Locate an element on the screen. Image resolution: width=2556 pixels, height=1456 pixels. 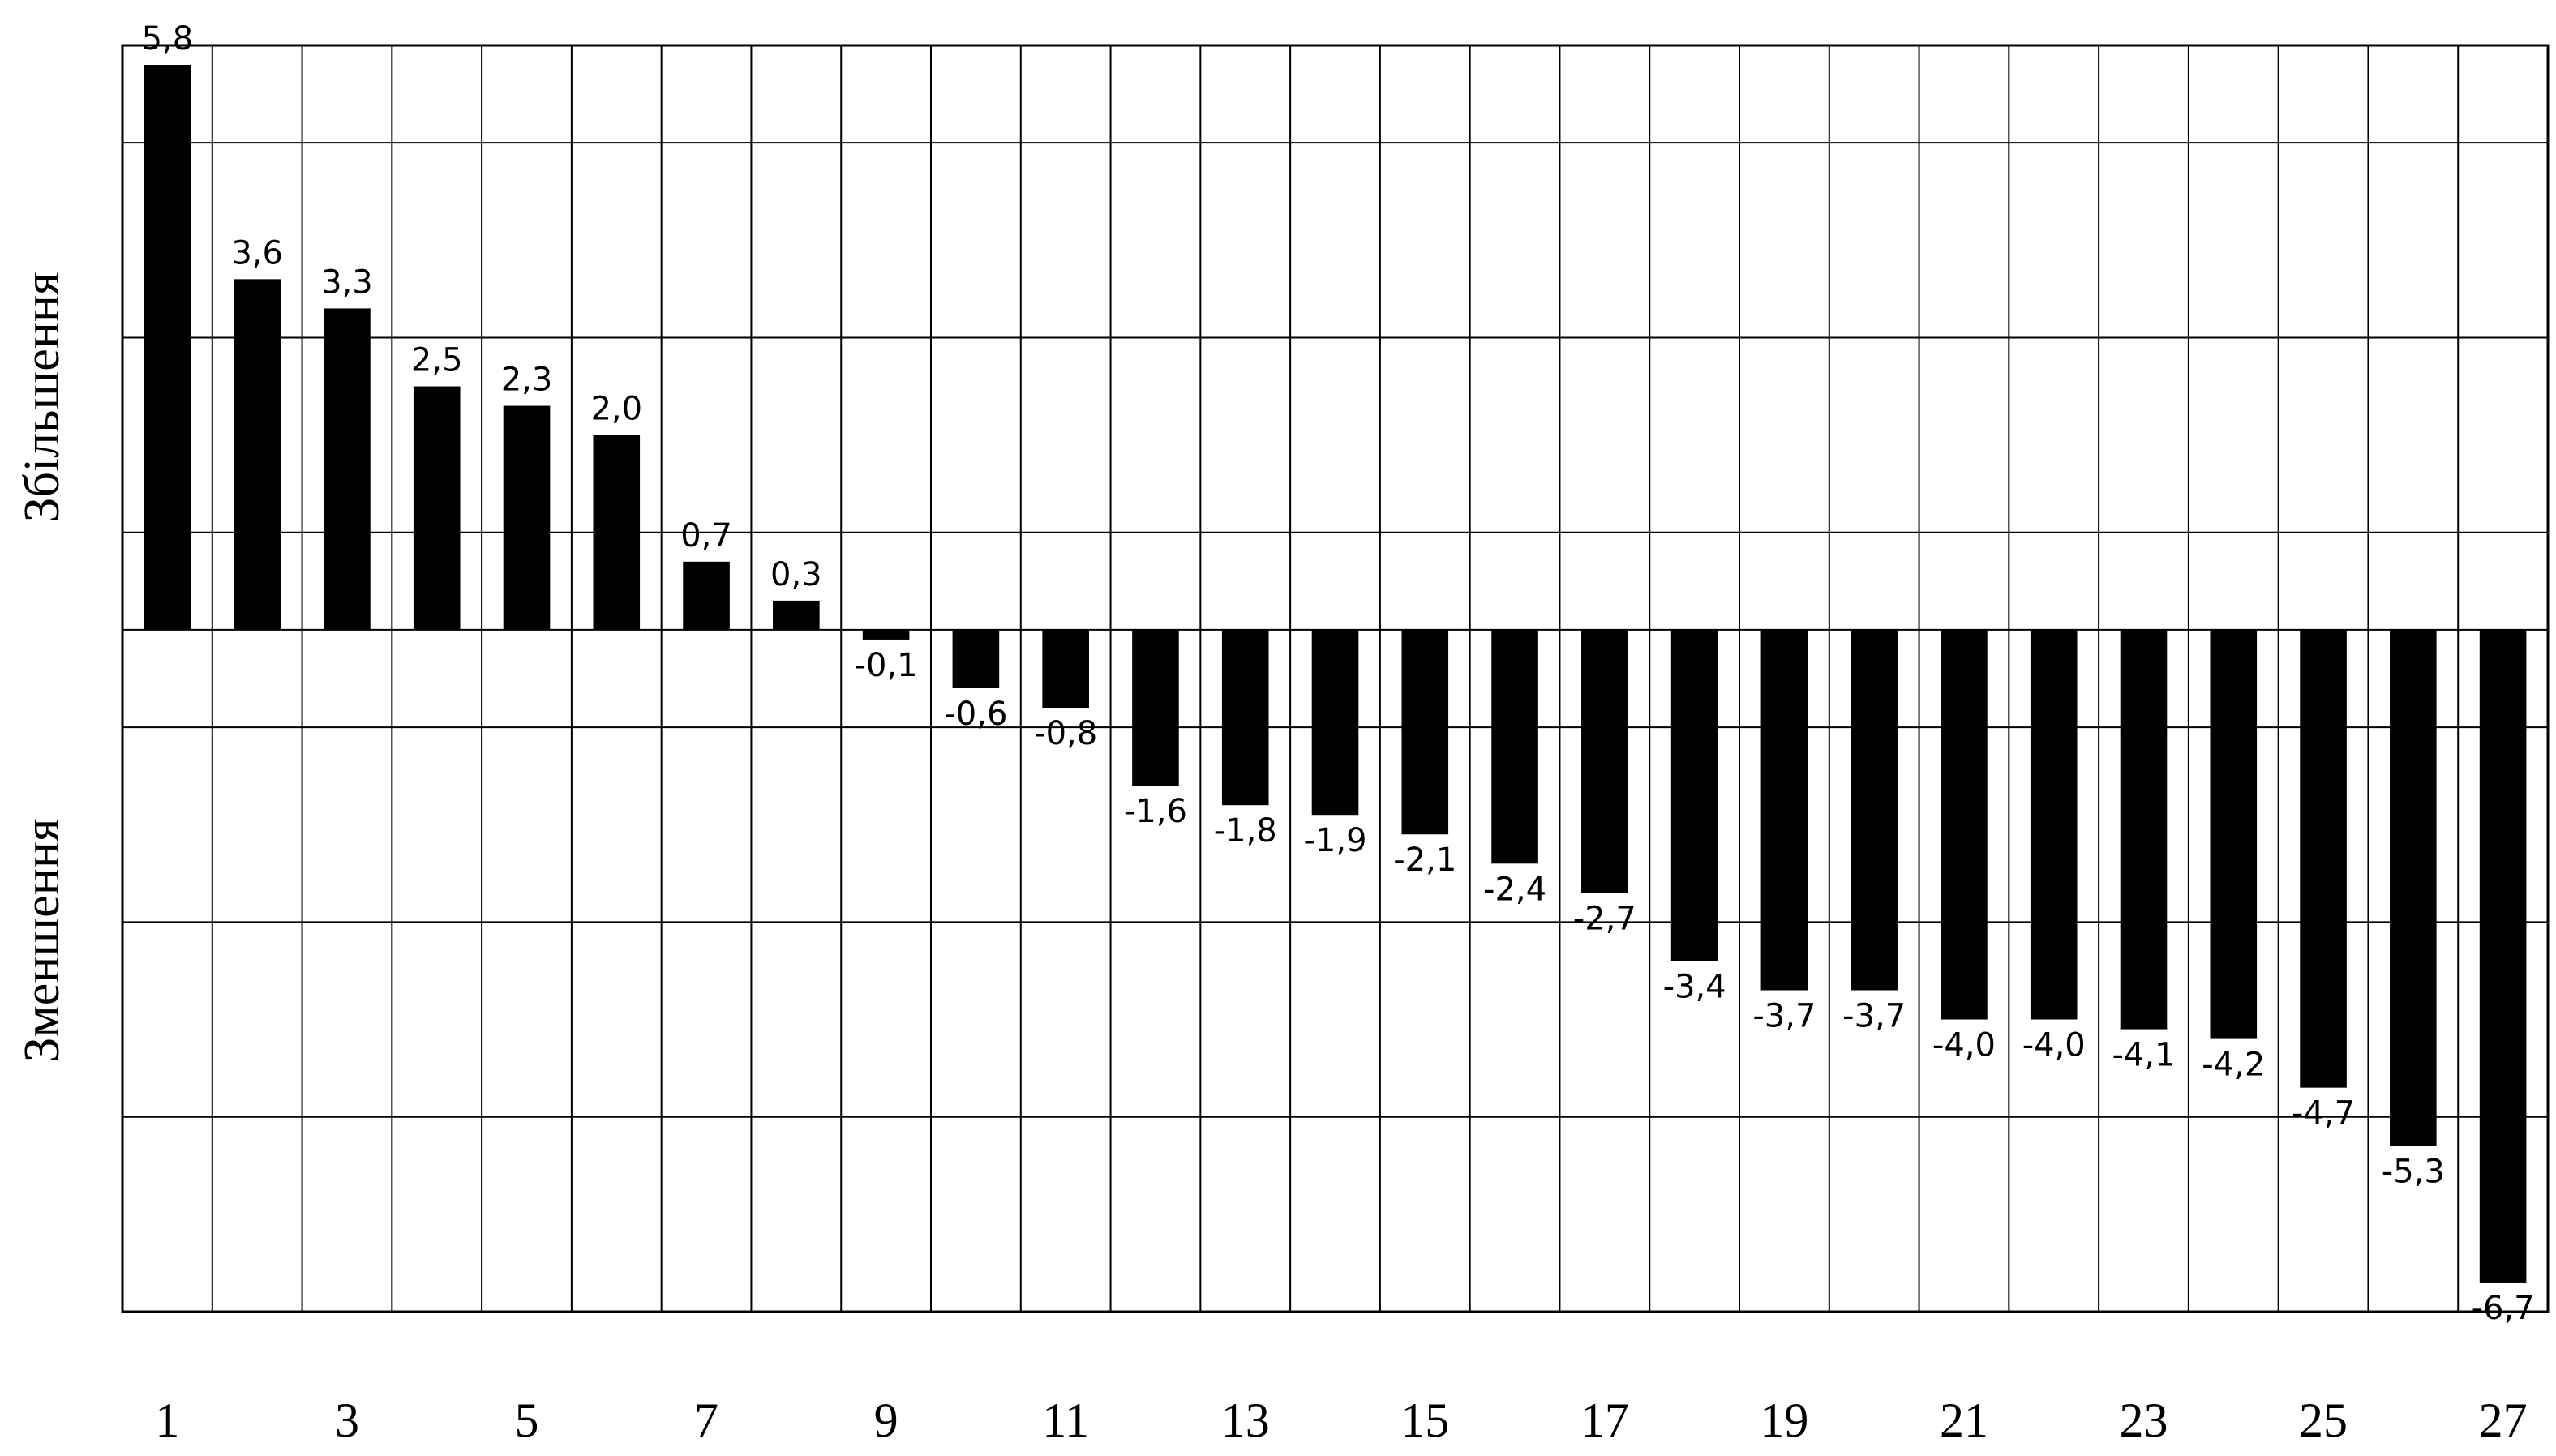
value-label: 5,8 is located at coordinates (168, 39).